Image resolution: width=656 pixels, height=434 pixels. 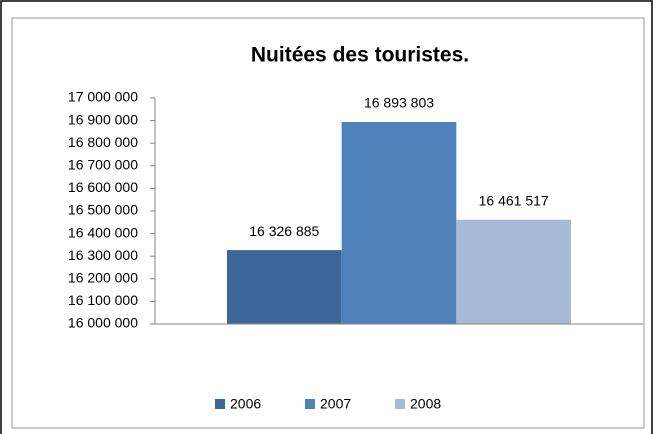 What do you see at coordinates (103, 255) in the screenshot?
I see `y-tick-label: 16 300 000` at bounding box center [103, 255].